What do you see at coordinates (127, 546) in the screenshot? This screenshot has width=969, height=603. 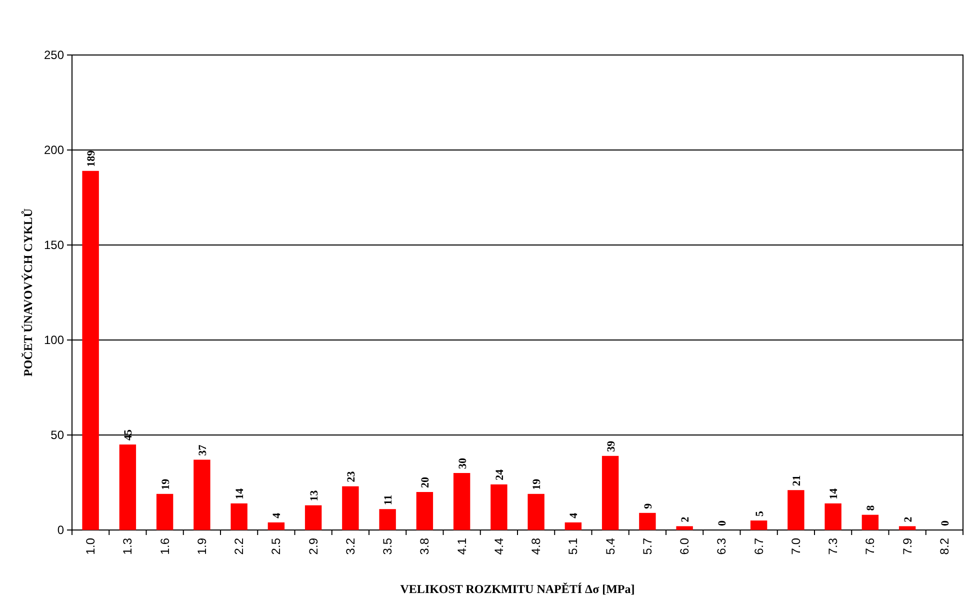 I see `x-tick-label: 1.3` at bounding box center [127, 546].